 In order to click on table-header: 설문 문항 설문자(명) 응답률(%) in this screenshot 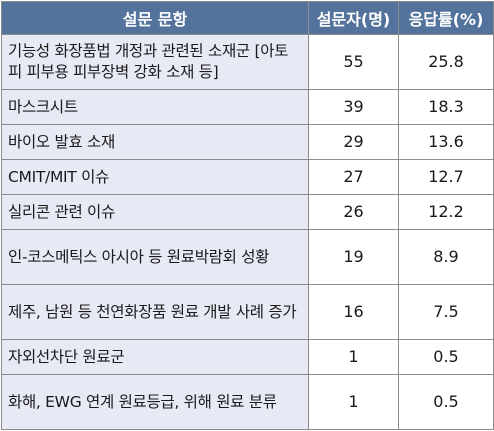, I will do `click(247, 18)`.